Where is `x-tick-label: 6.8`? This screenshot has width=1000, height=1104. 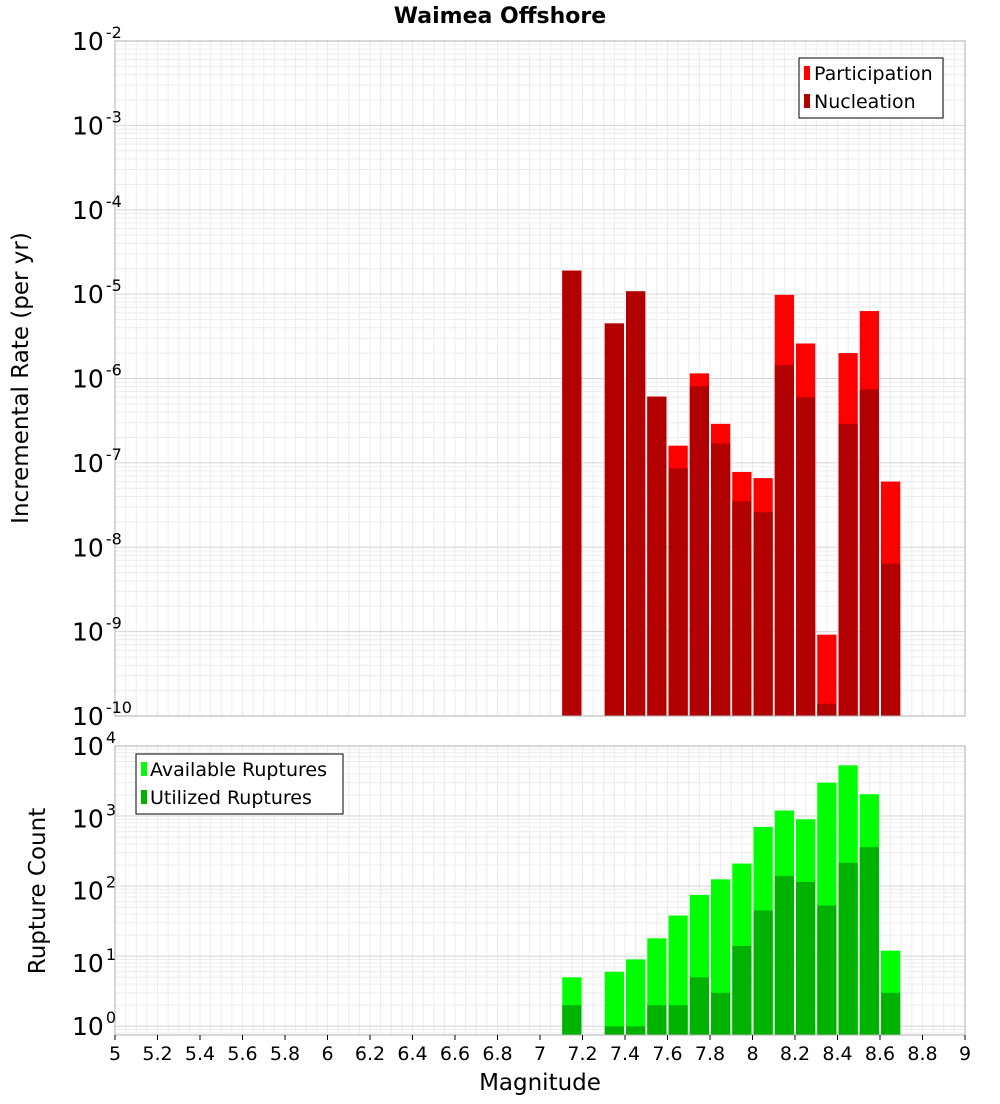 x-tick-label: 6.8 is located at coordinates (497, 1054).